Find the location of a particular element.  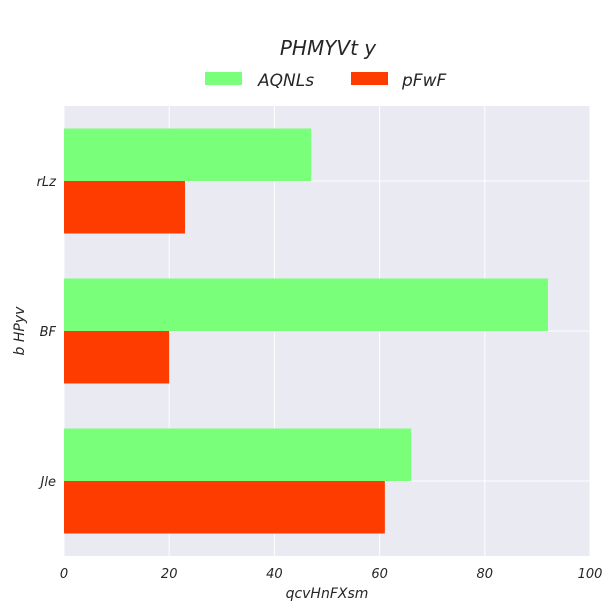

bar-pFwF-Jle is located at coordinates (224, 507).